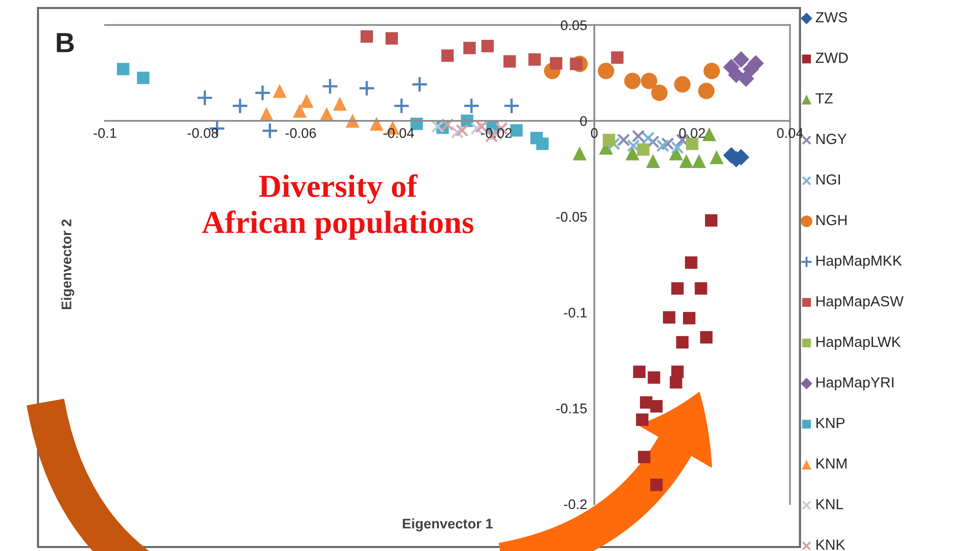 This screenshot has height=551, width=969. I want to click on legend-label: NGH, so click(831, 220).